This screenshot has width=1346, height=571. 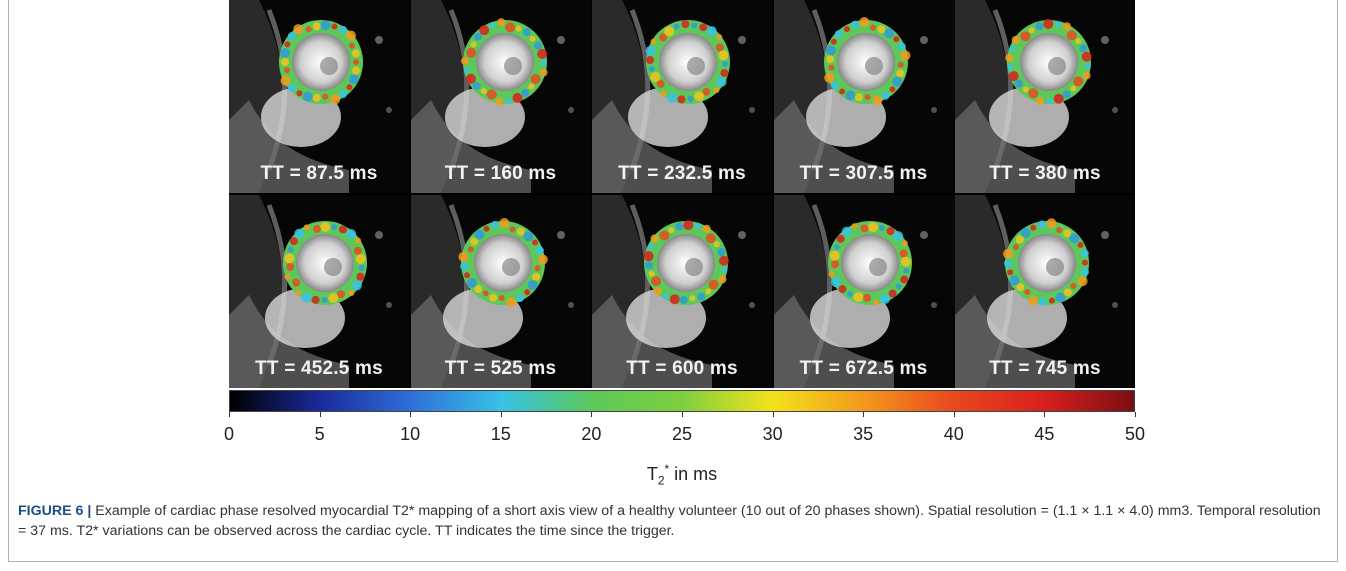 What do you see at coordinates (1135, 434) in the screenshot?
I see `colorbar-tick-label: 50` at bounding box center [1135, 434].